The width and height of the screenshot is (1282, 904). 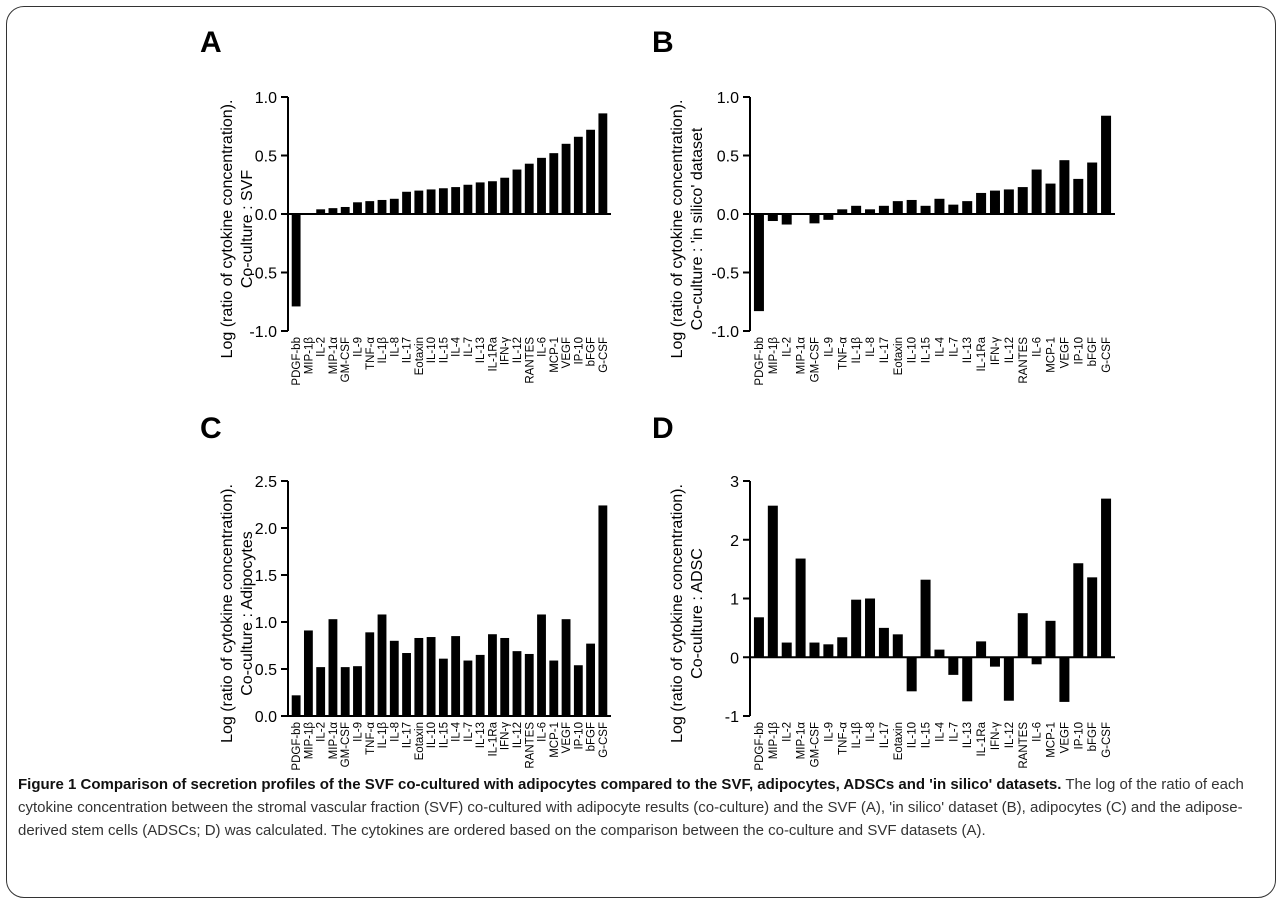 I want to click on bar-il-1-, so click(x=856, y=628).